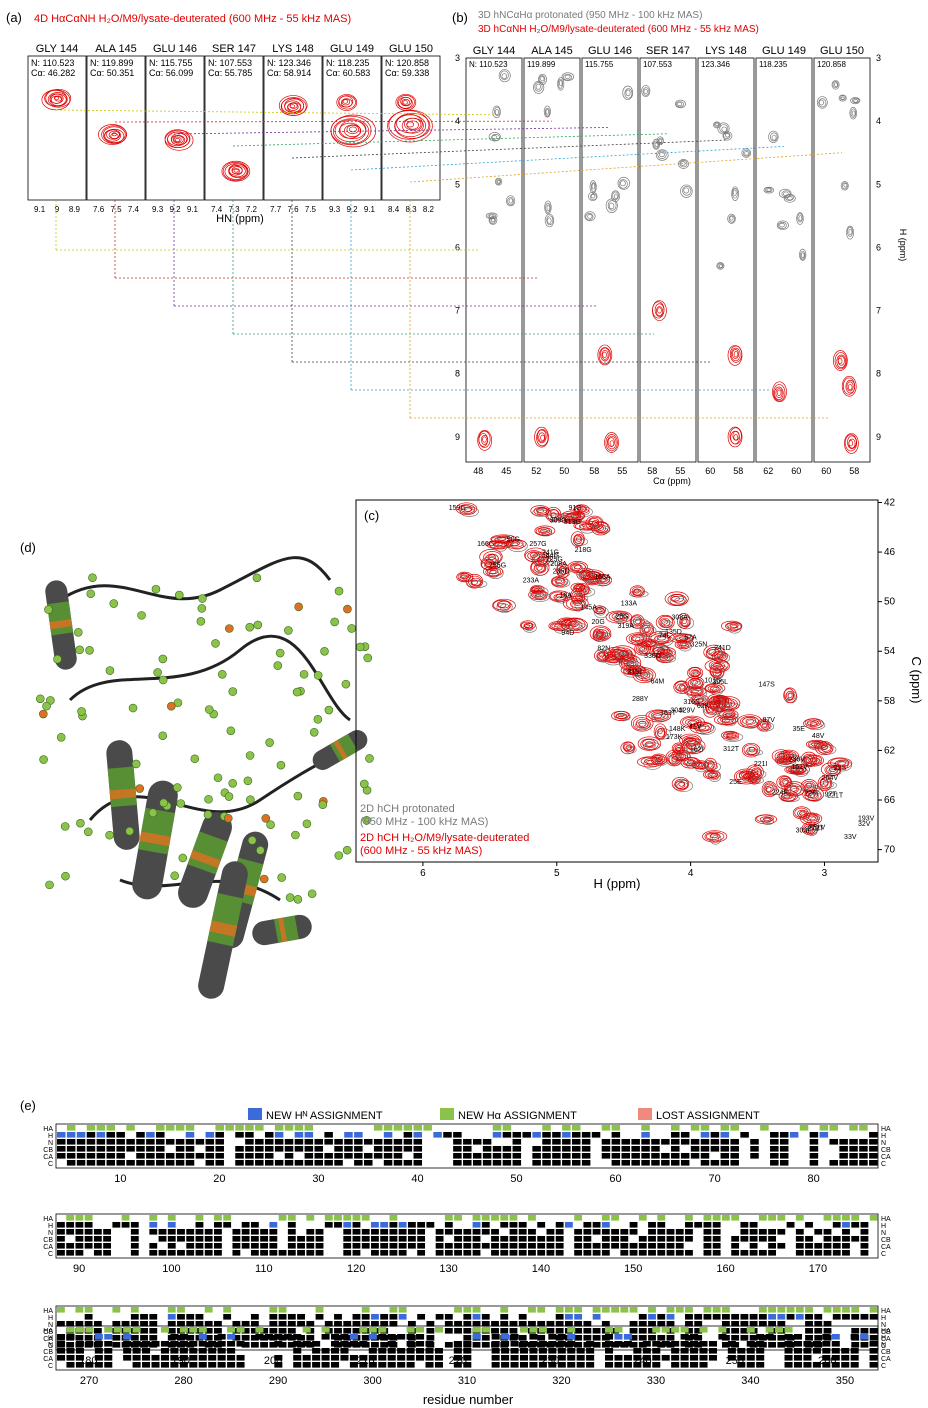 This screenshot has width=928, height=1408. What do you see at coordinates (561, 572) in the screenshot?
I see `peak-assignment-label: 235D` at bounding box center [561, 572].